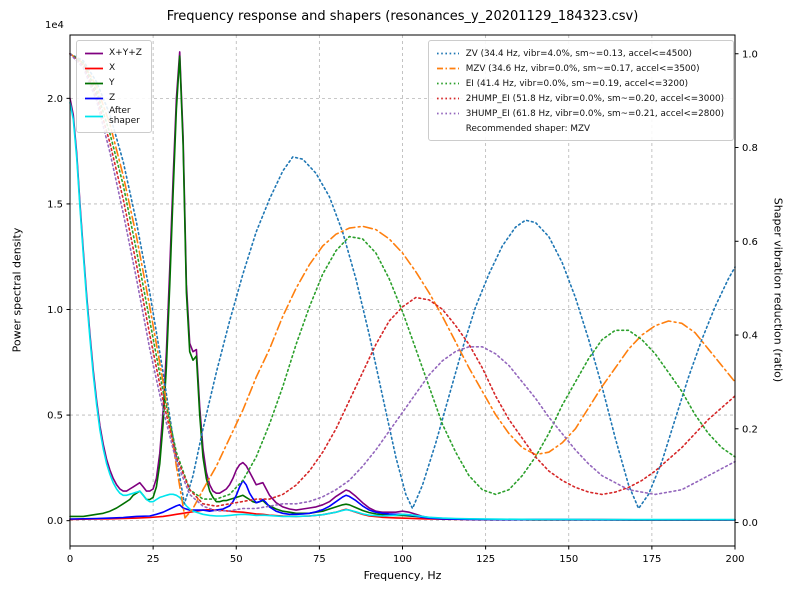  What do you see at coordinates (94, 98) in the screenshot?
I see `z-line-swatch` at bounding box center [94, 98].